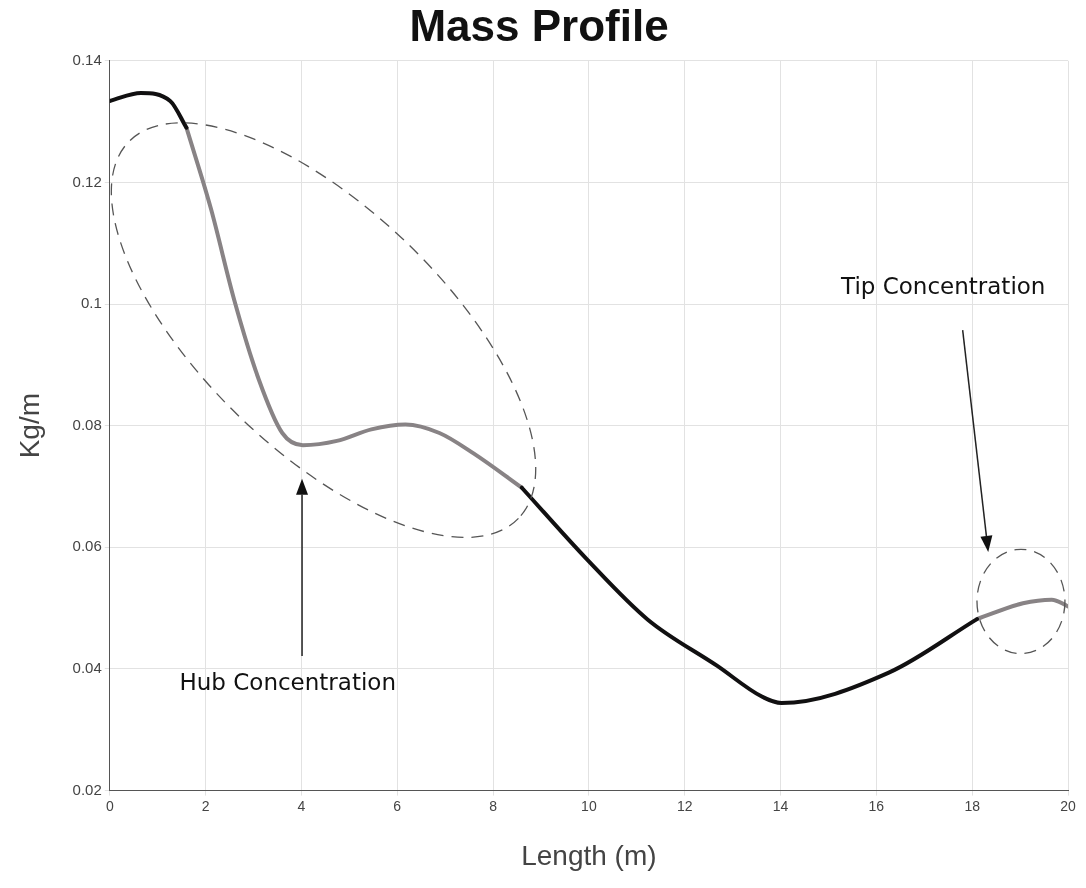 This screenshot has height=888, width=1086. I want to click on x-tick-label: 14, so click(780, 805).